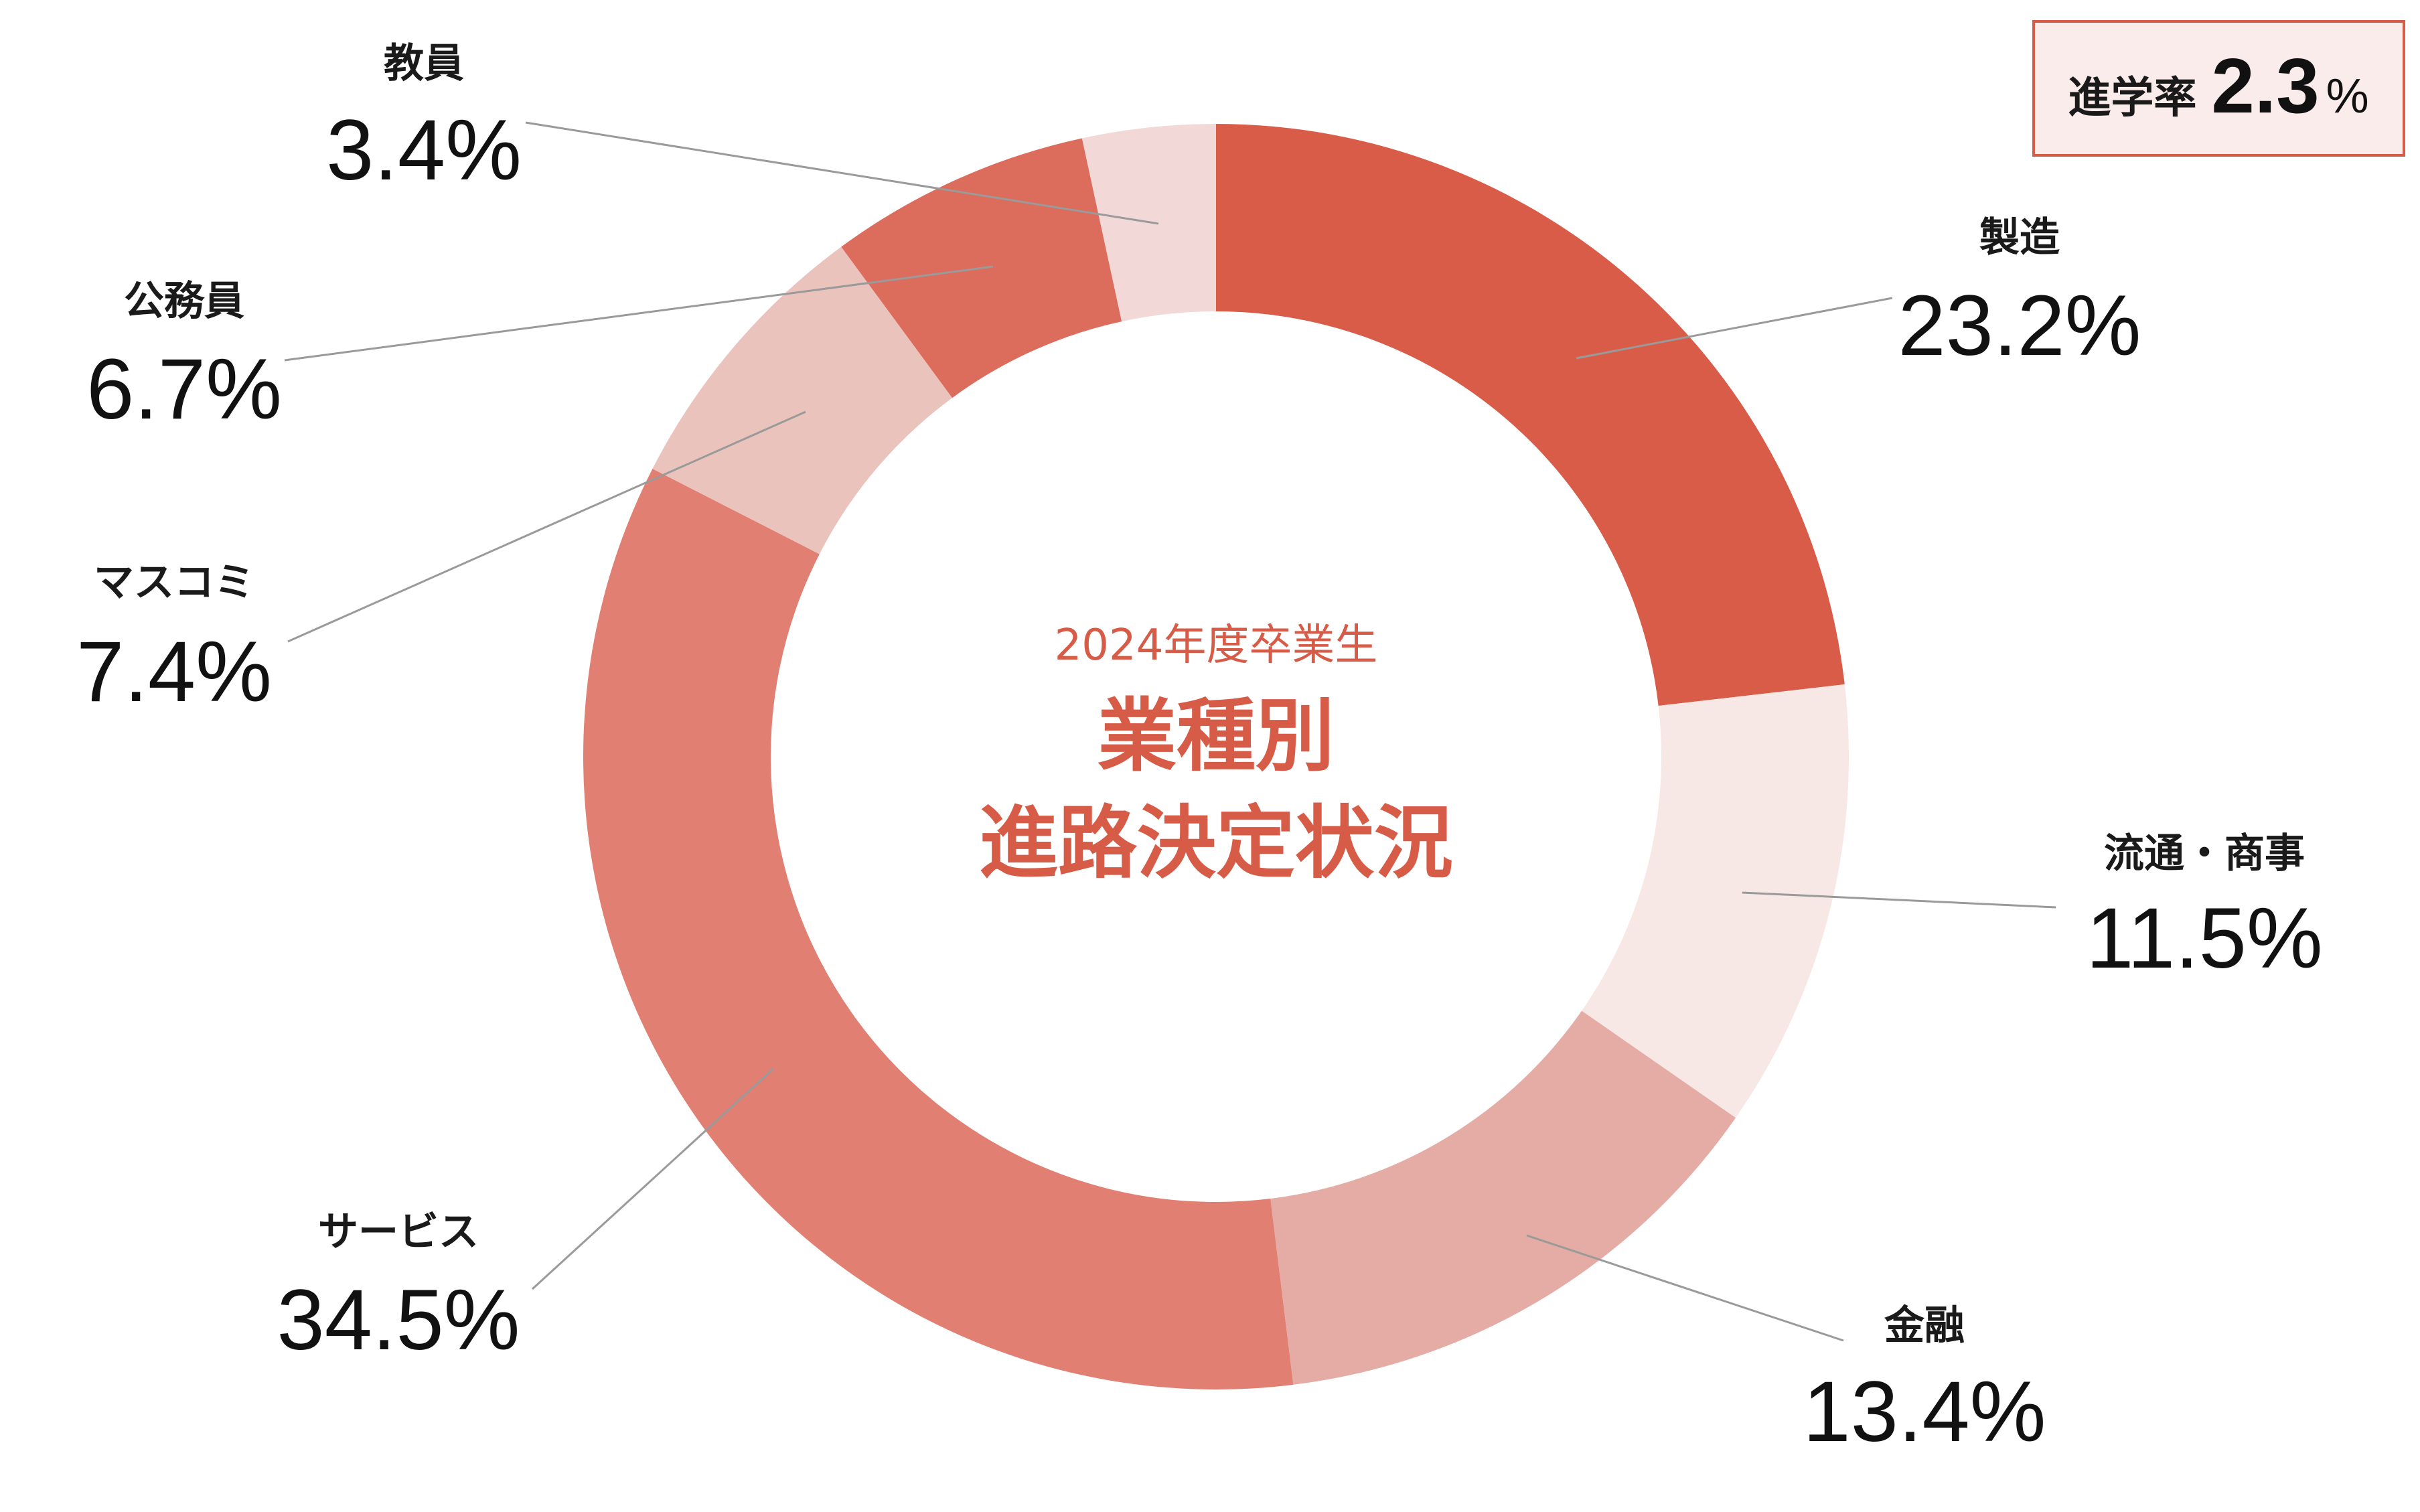 The height and width of the screenshot is (1512, 2420). I want to click on rate-unit: %, so click(2347, 97).